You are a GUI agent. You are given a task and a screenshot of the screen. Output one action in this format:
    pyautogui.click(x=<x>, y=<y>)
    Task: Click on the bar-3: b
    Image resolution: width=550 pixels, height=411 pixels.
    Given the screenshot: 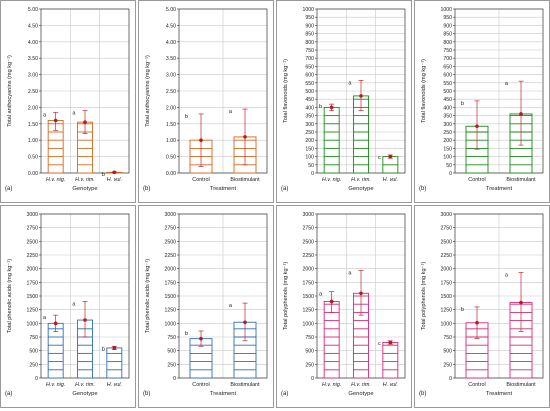 What is the action you would take?
    pyautogui.click(x=112, y=174)
    